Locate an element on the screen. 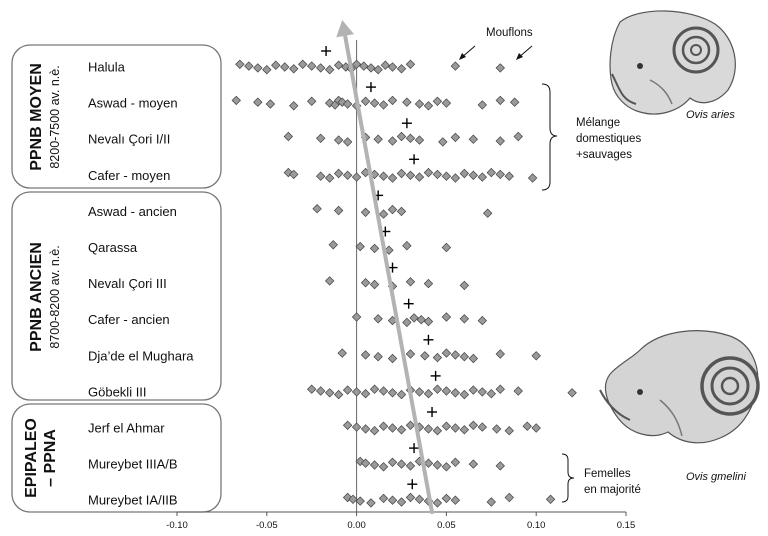 The width and height of the screenshot is (768, 536). group-title-ppnb-moyen: PPNB MOYEN is located at coordinates (36, 117).